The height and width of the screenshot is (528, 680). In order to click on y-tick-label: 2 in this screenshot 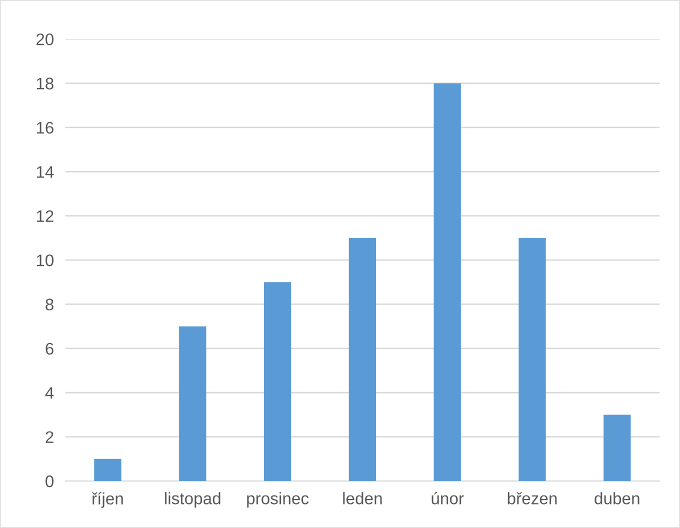, I will do `click(50, 437)`.